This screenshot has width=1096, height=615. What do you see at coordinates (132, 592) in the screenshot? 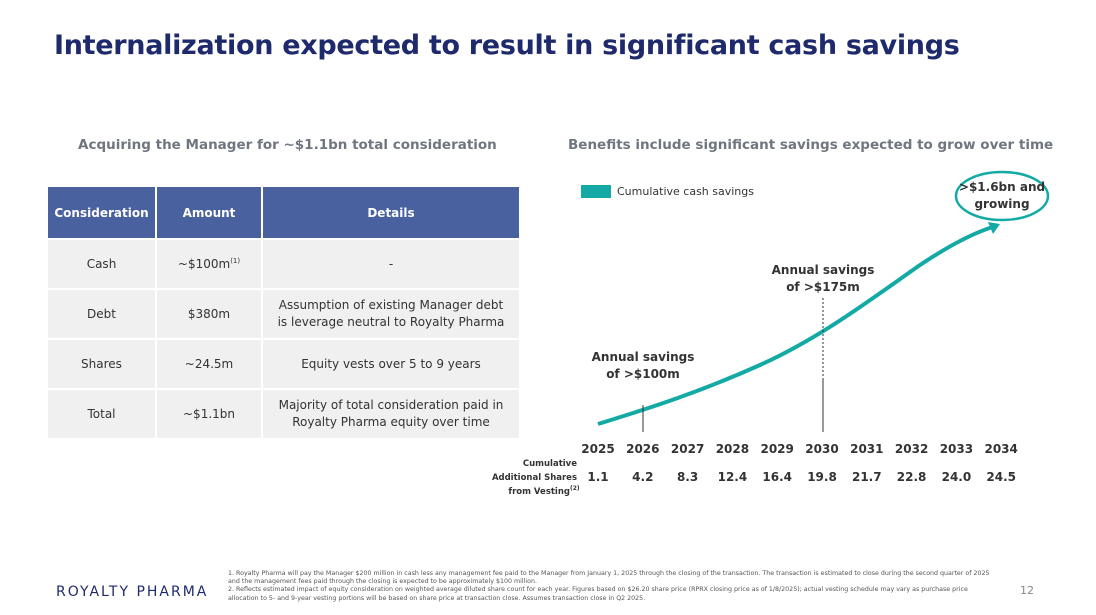
I see `logo: ROYALTY PHARMA` at bounding box center [132, 592].